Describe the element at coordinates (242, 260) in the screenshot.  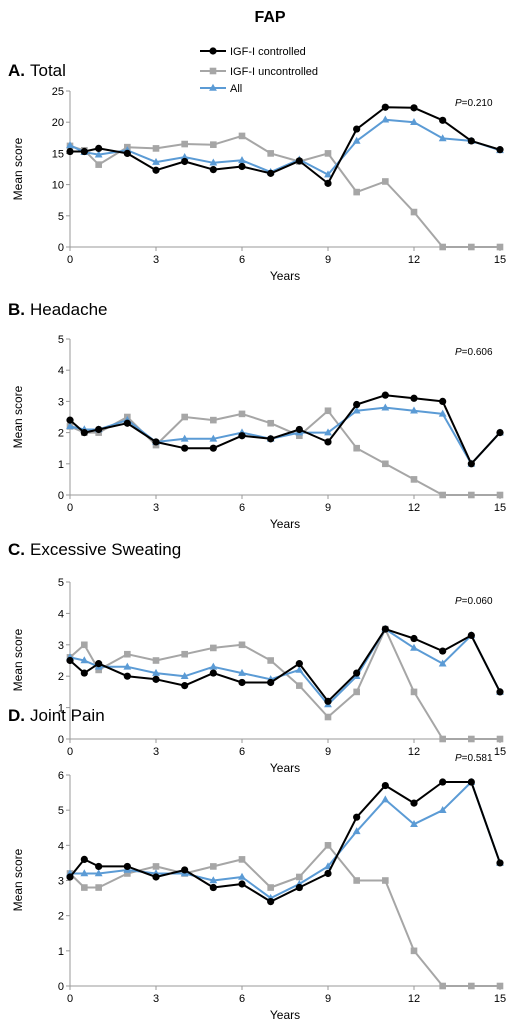
I see `x-tick-label-0-2: 6` at that location.